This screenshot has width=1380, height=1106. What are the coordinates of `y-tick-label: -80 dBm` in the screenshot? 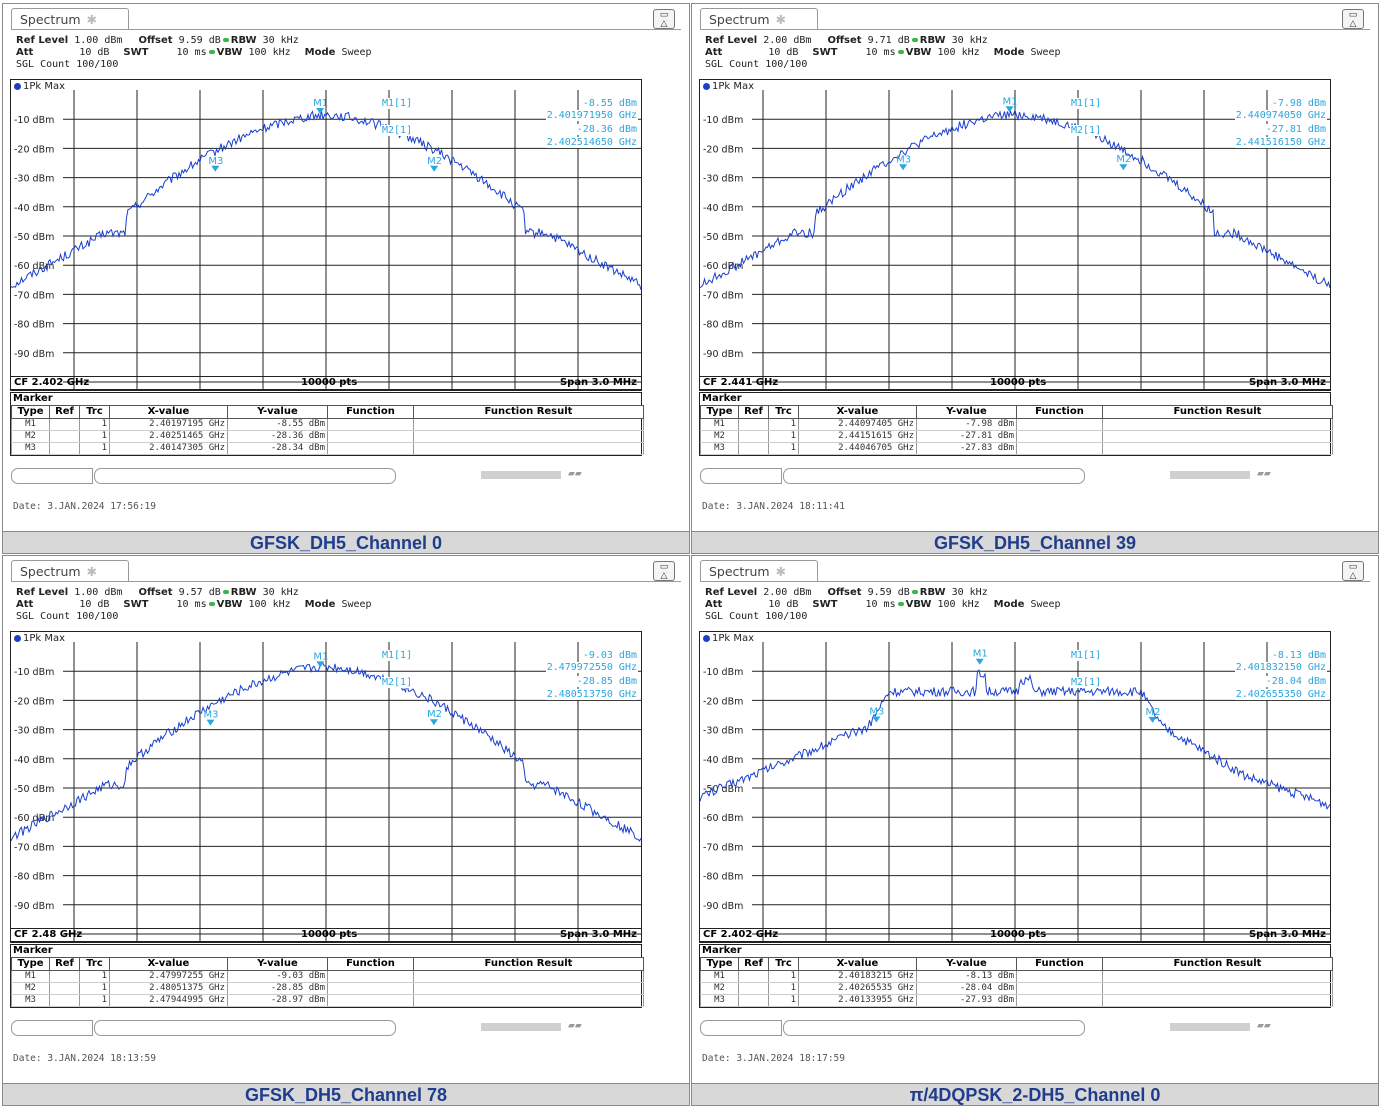 It's located at (723, 877).